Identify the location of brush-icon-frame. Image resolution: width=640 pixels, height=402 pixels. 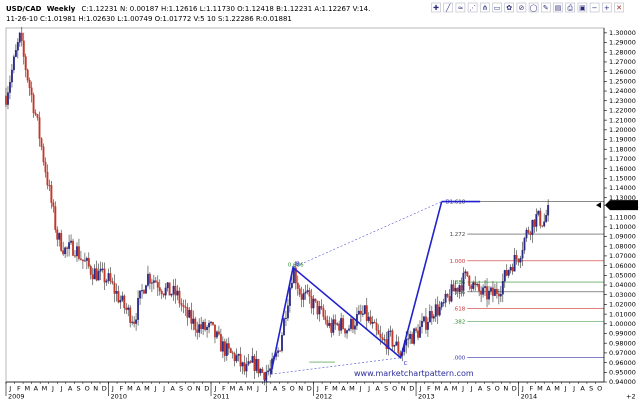
(545, 7).